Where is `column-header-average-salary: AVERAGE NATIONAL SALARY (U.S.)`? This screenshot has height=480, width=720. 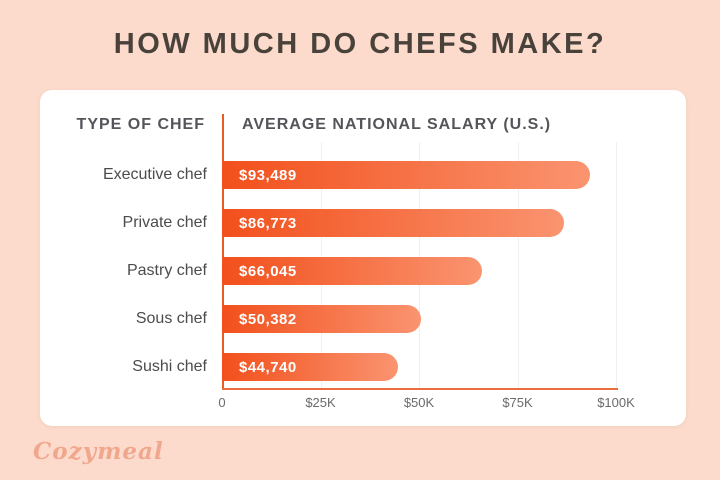
column-header-average-salary: AVERAGE NATIONAL SALARY (U.S.) is located at coordinates (397, 124).